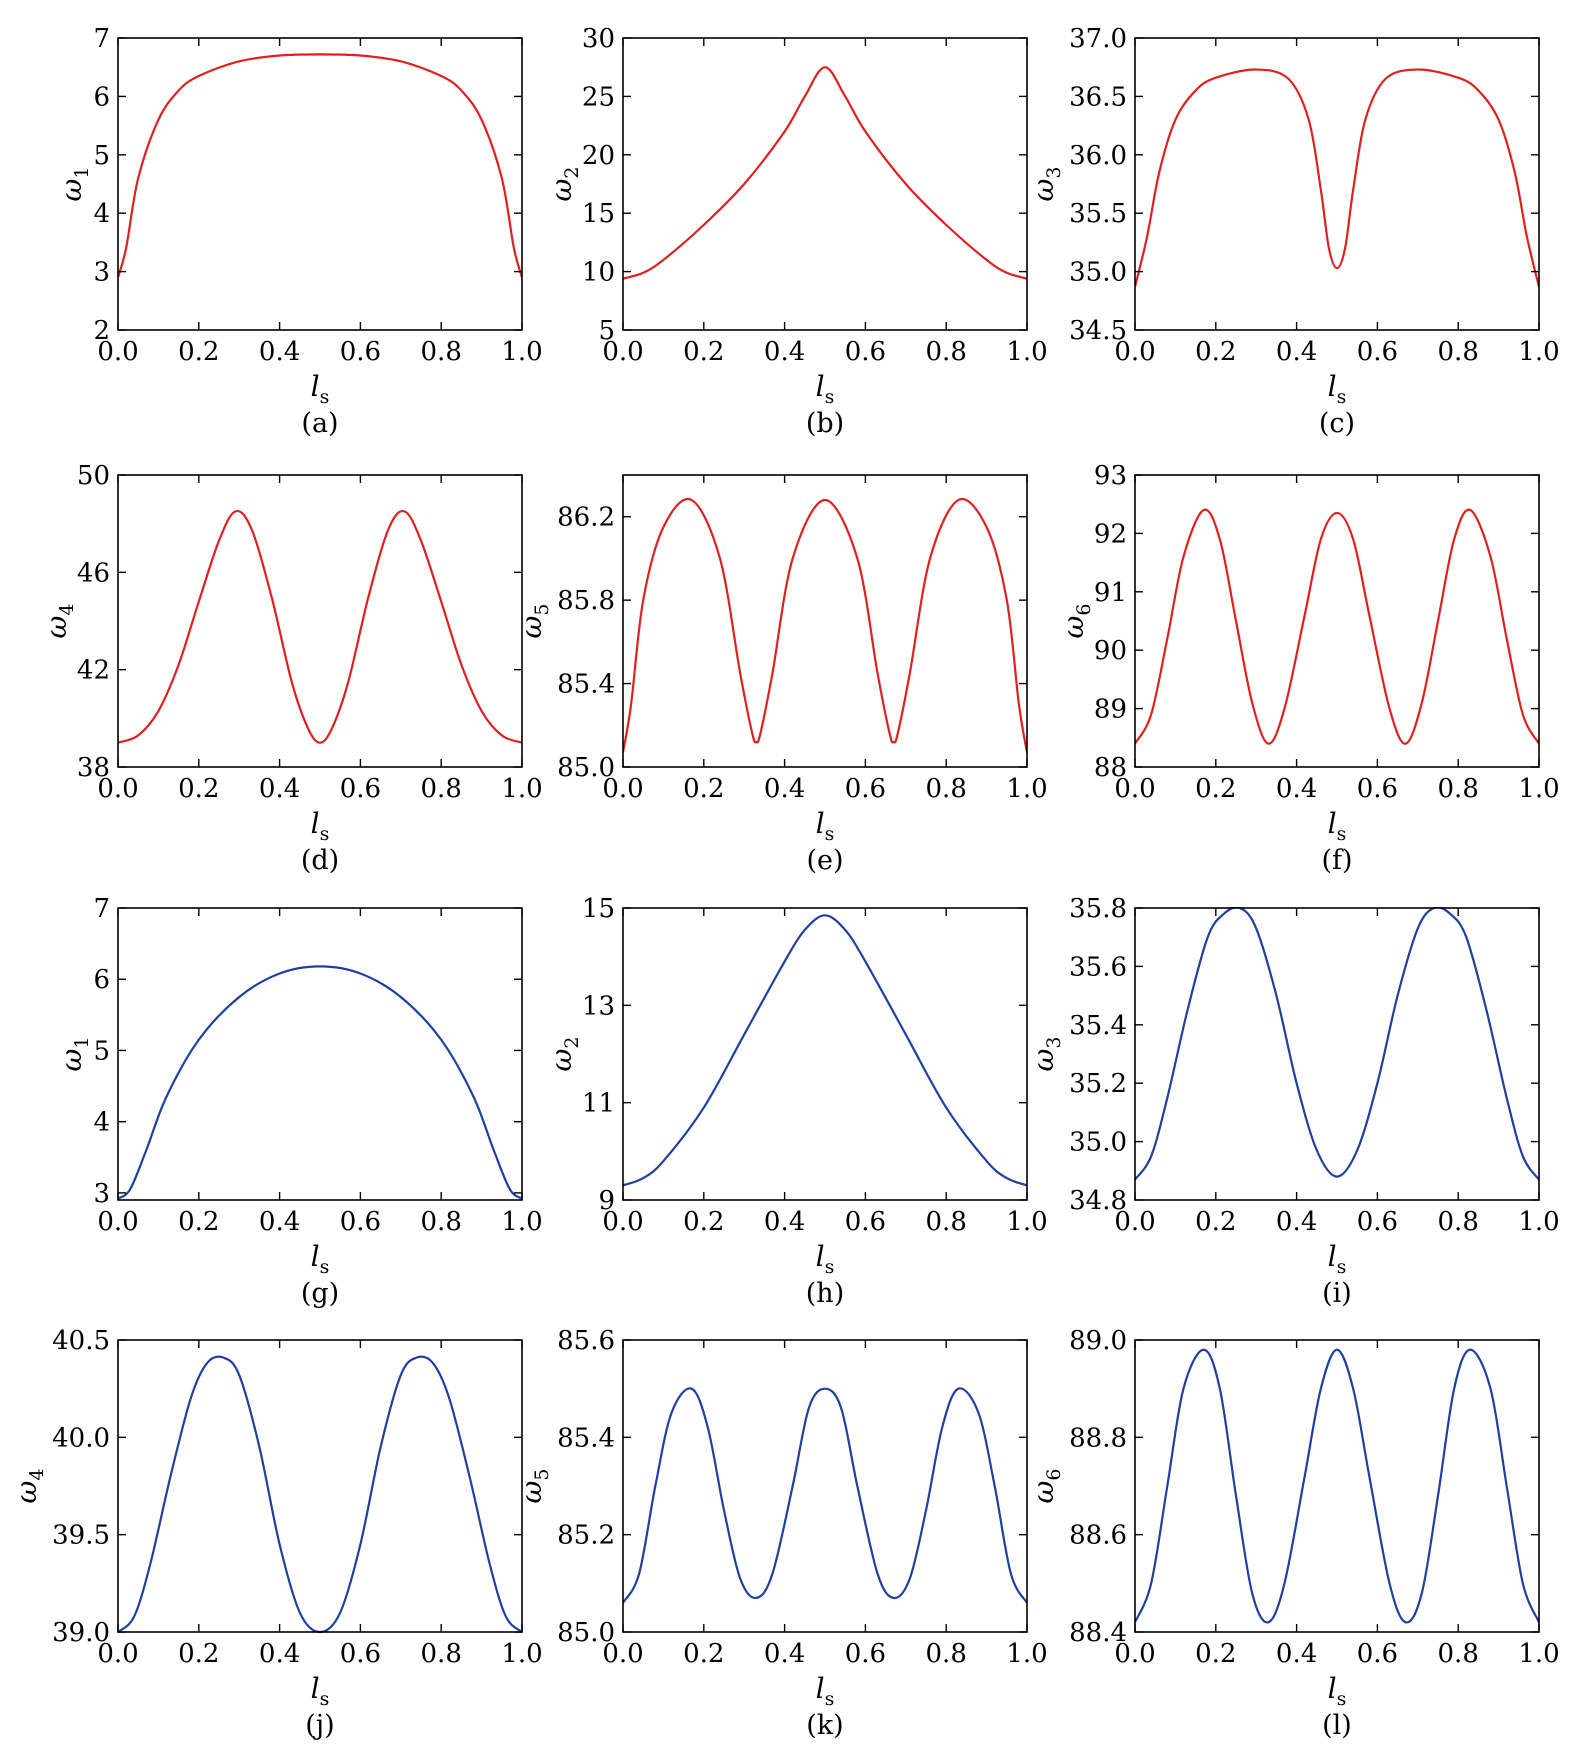 The image size is (1592, 1750). I want to click on y-tick-label: 9, so click(606, 1201).